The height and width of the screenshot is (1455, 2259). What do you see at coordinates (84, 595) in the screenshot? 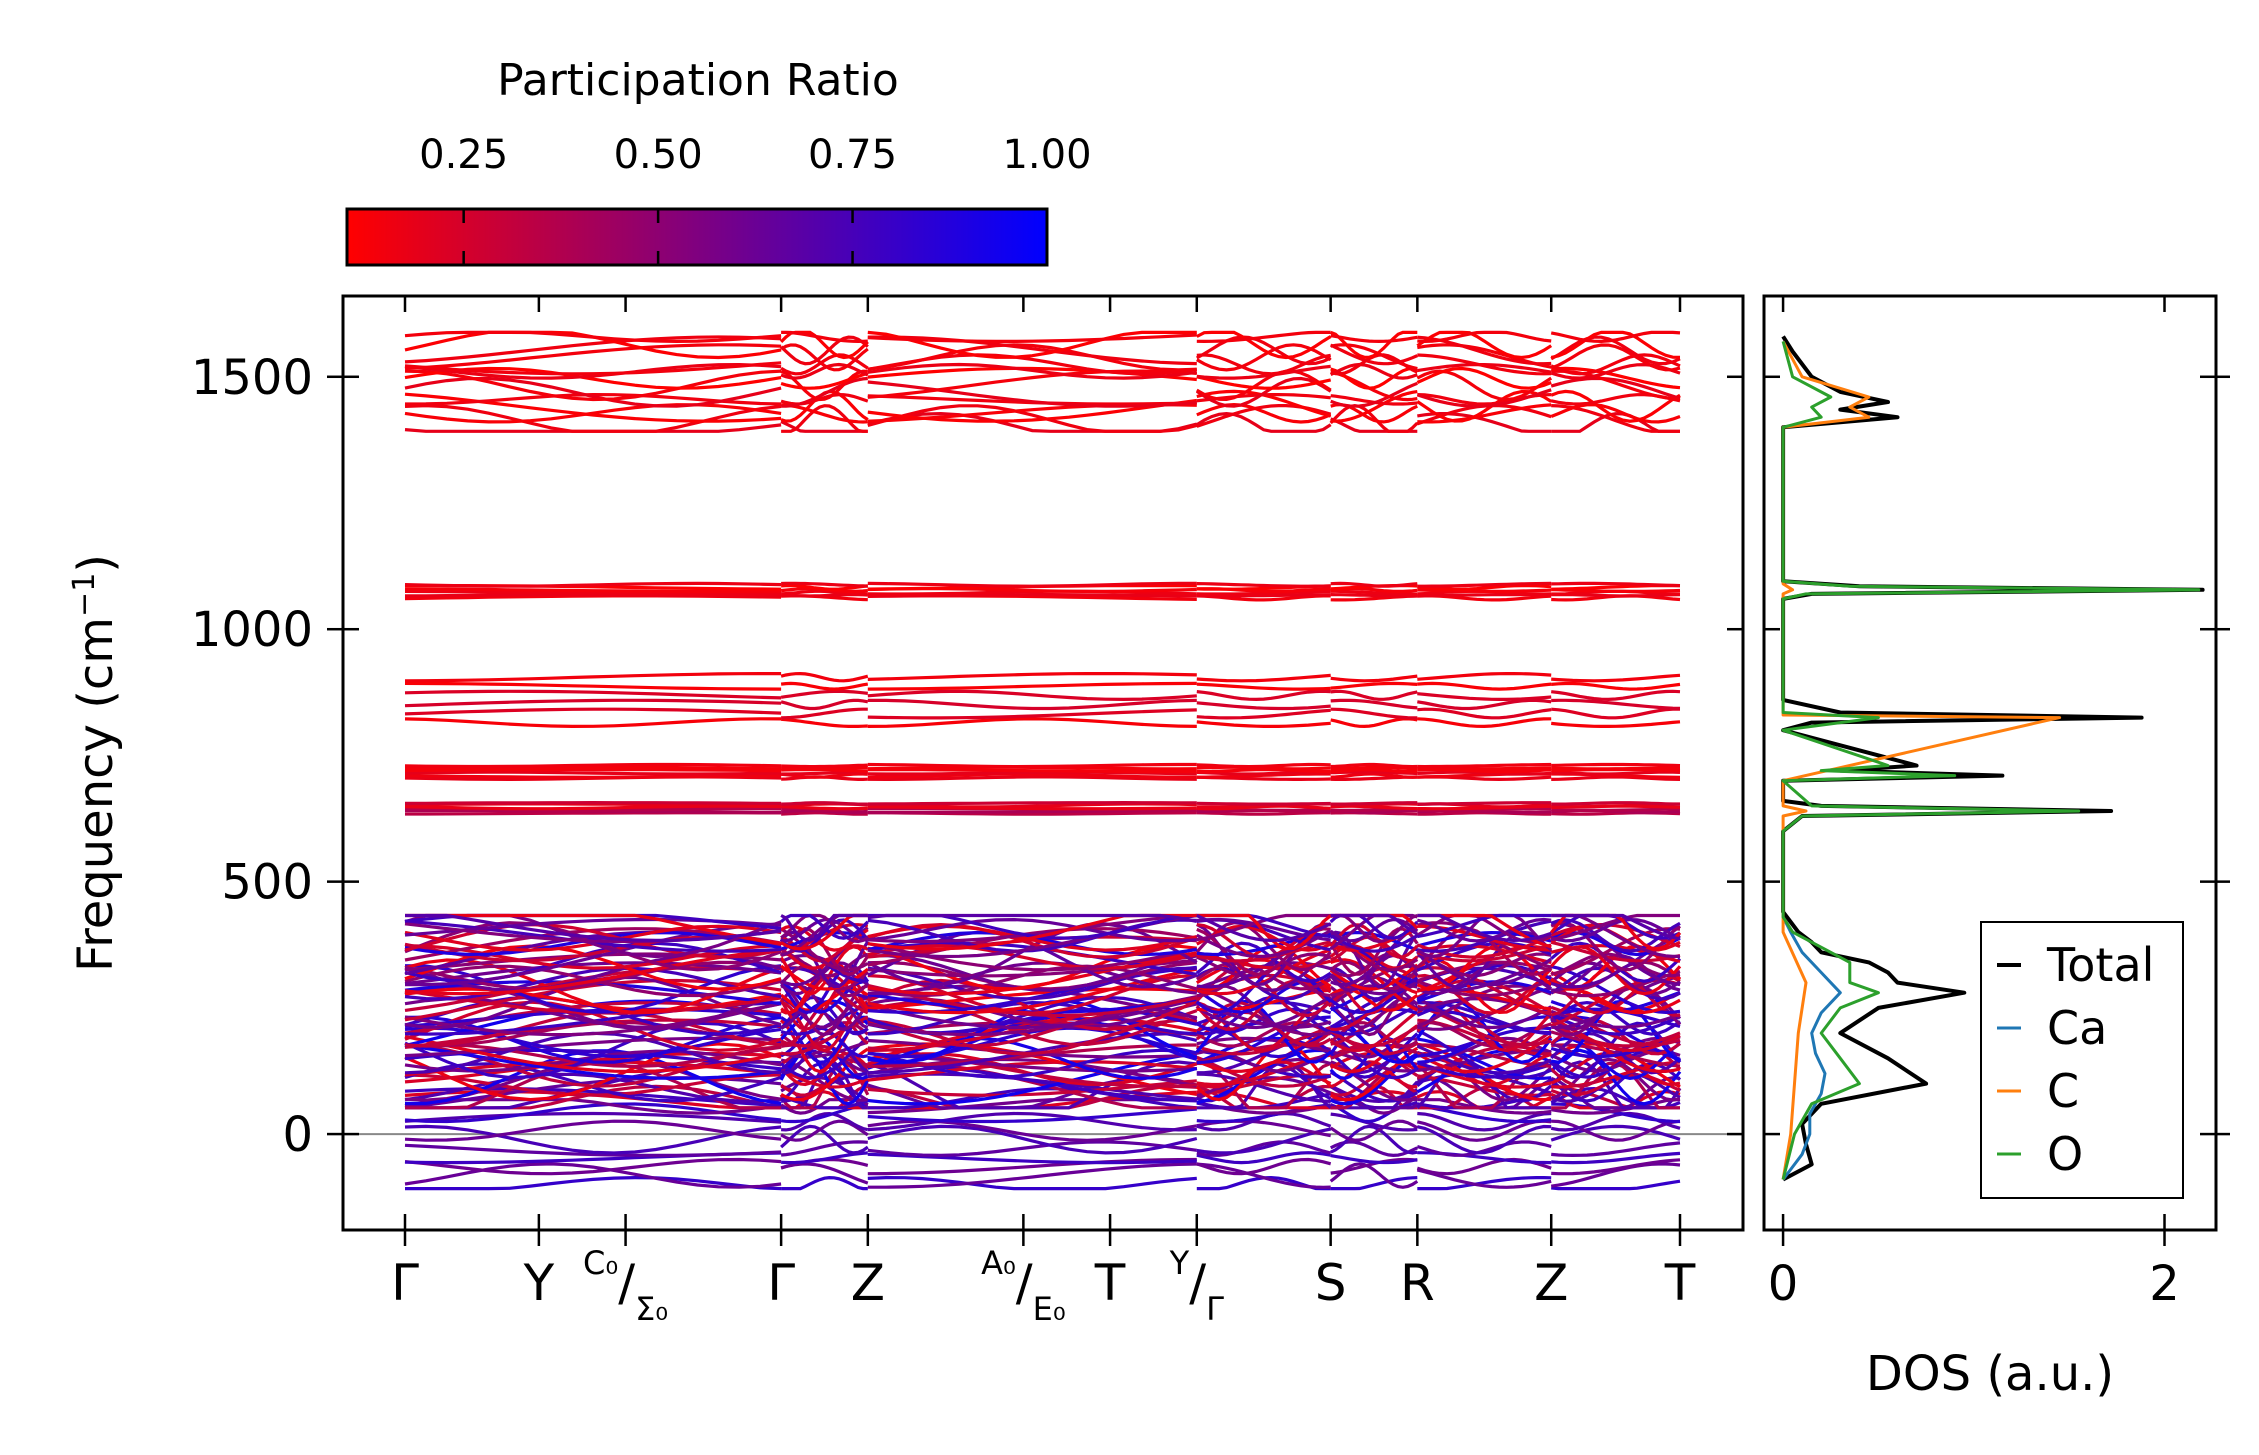
I see `y-axis-label-sup: −1` at bounding box center [84, 595].